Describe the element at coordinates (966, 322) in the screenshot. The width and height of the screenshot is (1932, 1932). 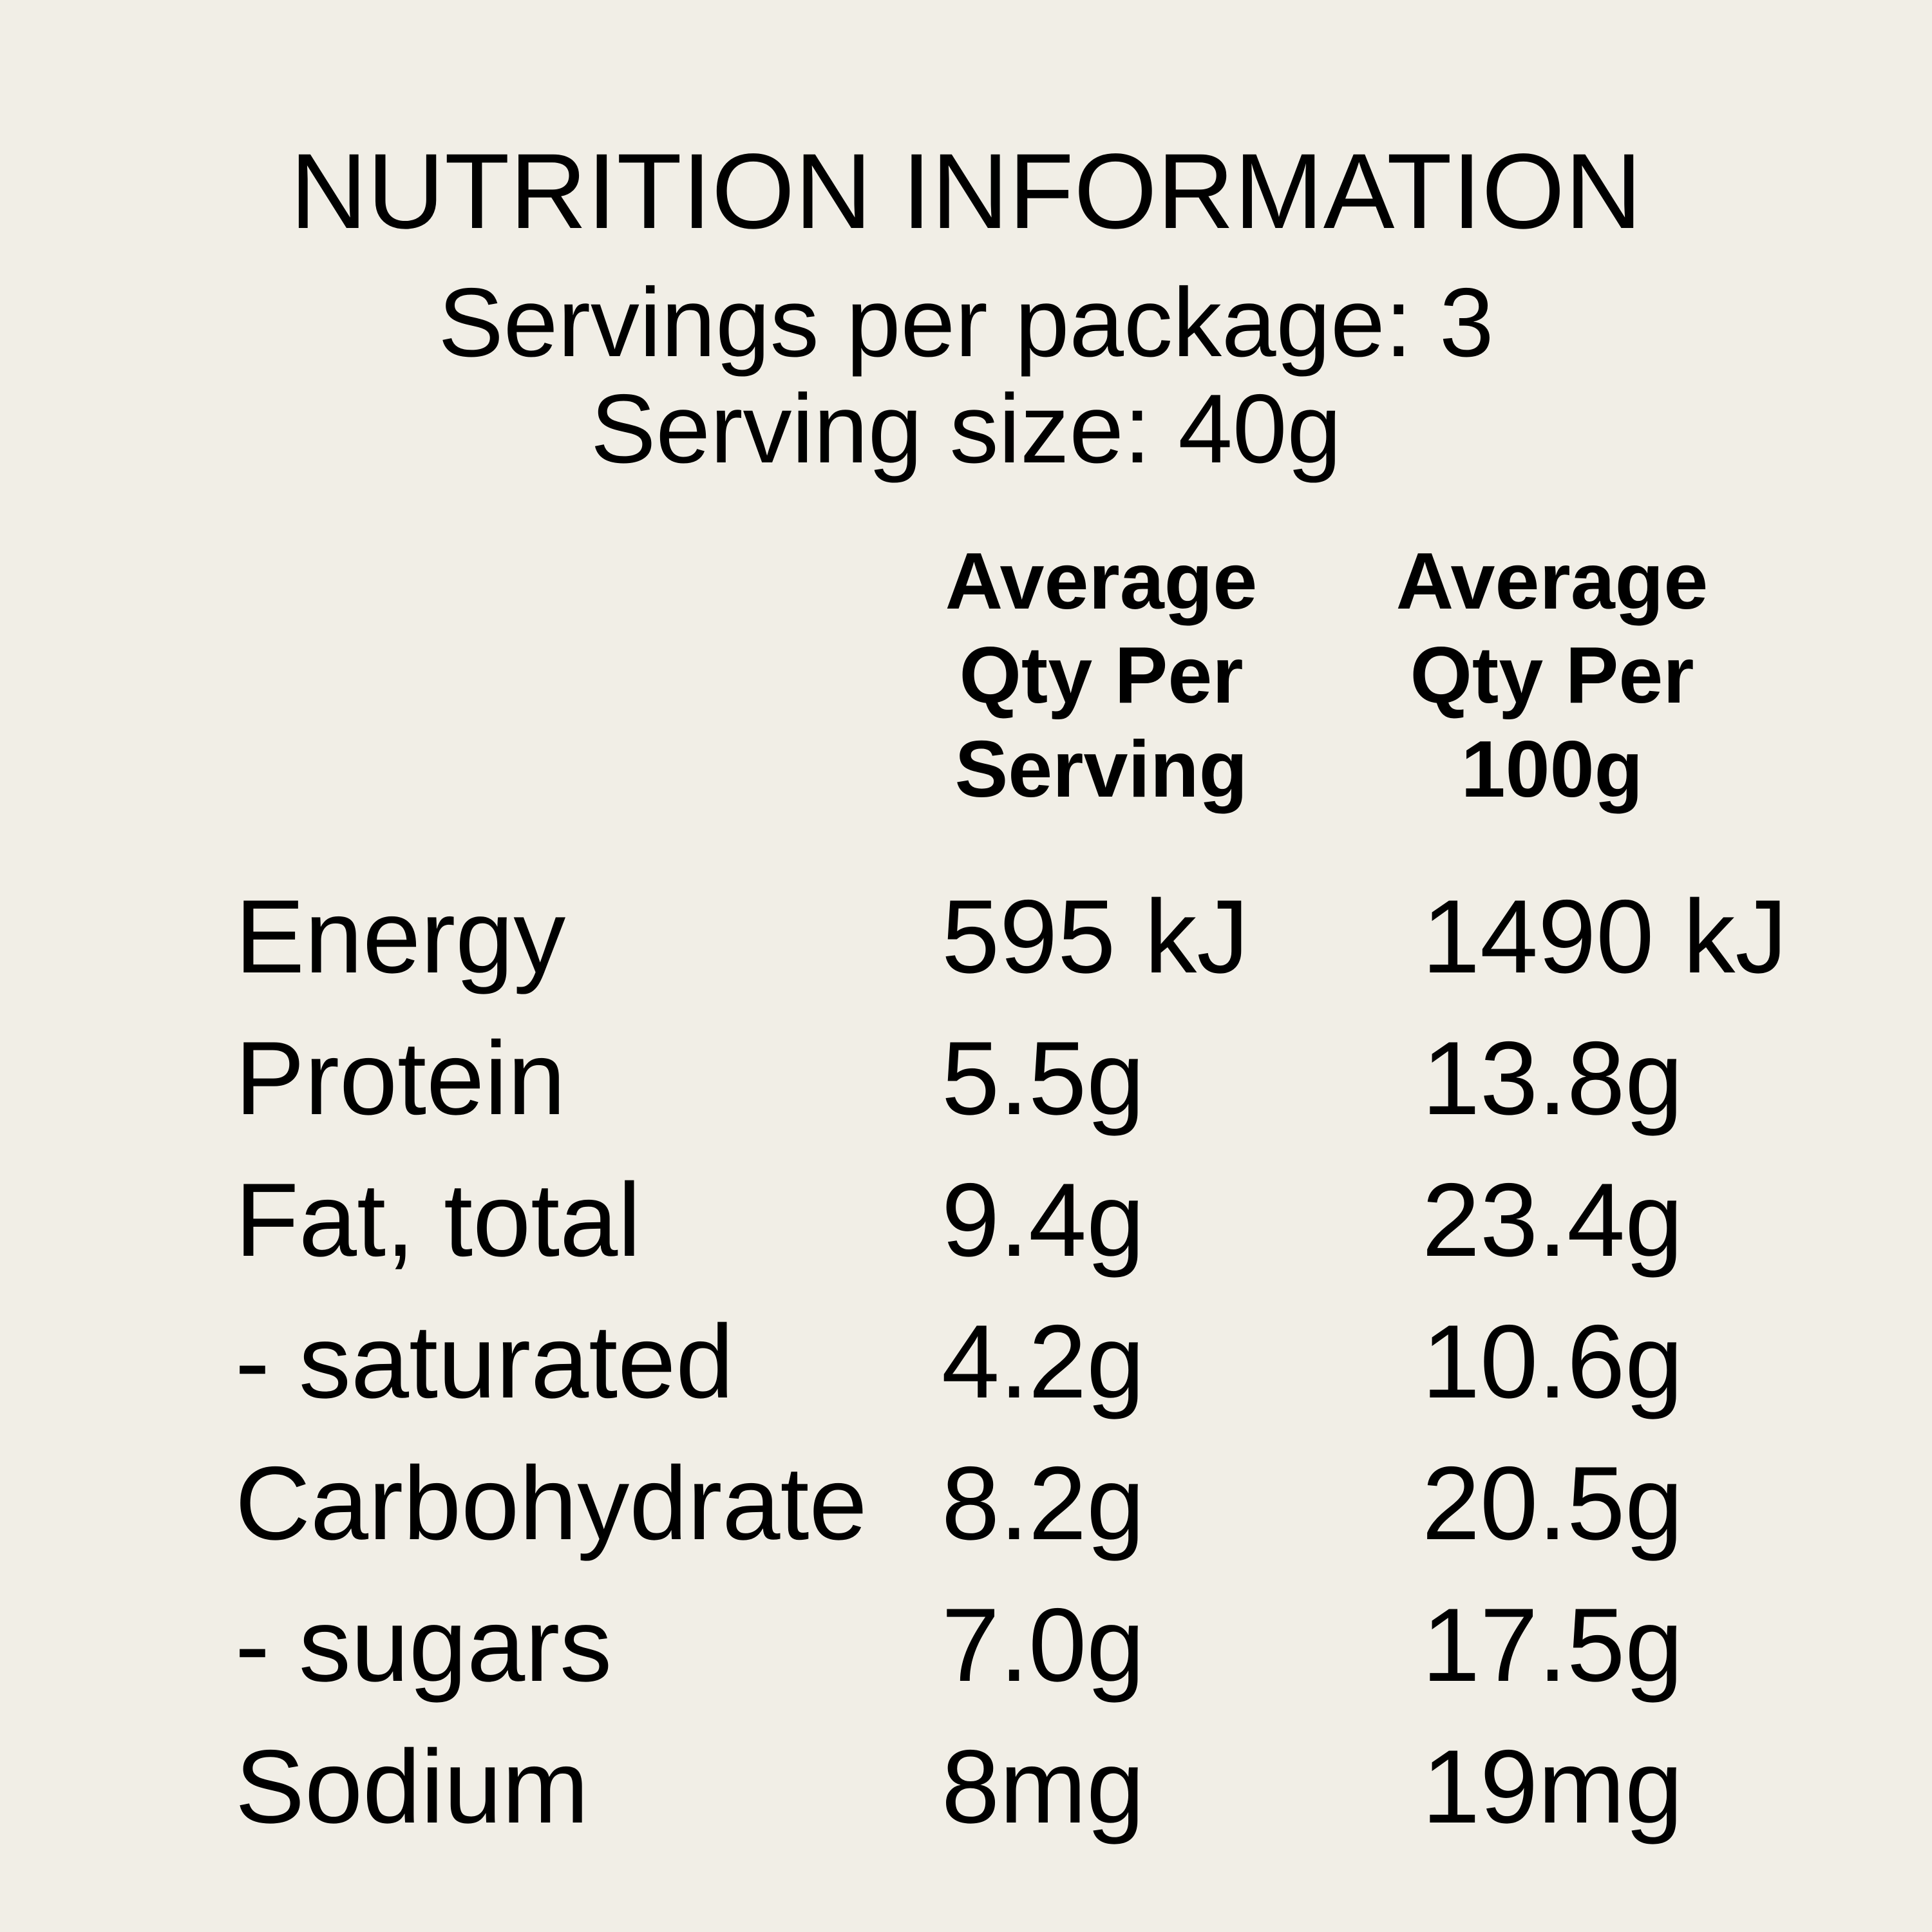
I see `servings-per-package: Servings per package: 3` at that location.